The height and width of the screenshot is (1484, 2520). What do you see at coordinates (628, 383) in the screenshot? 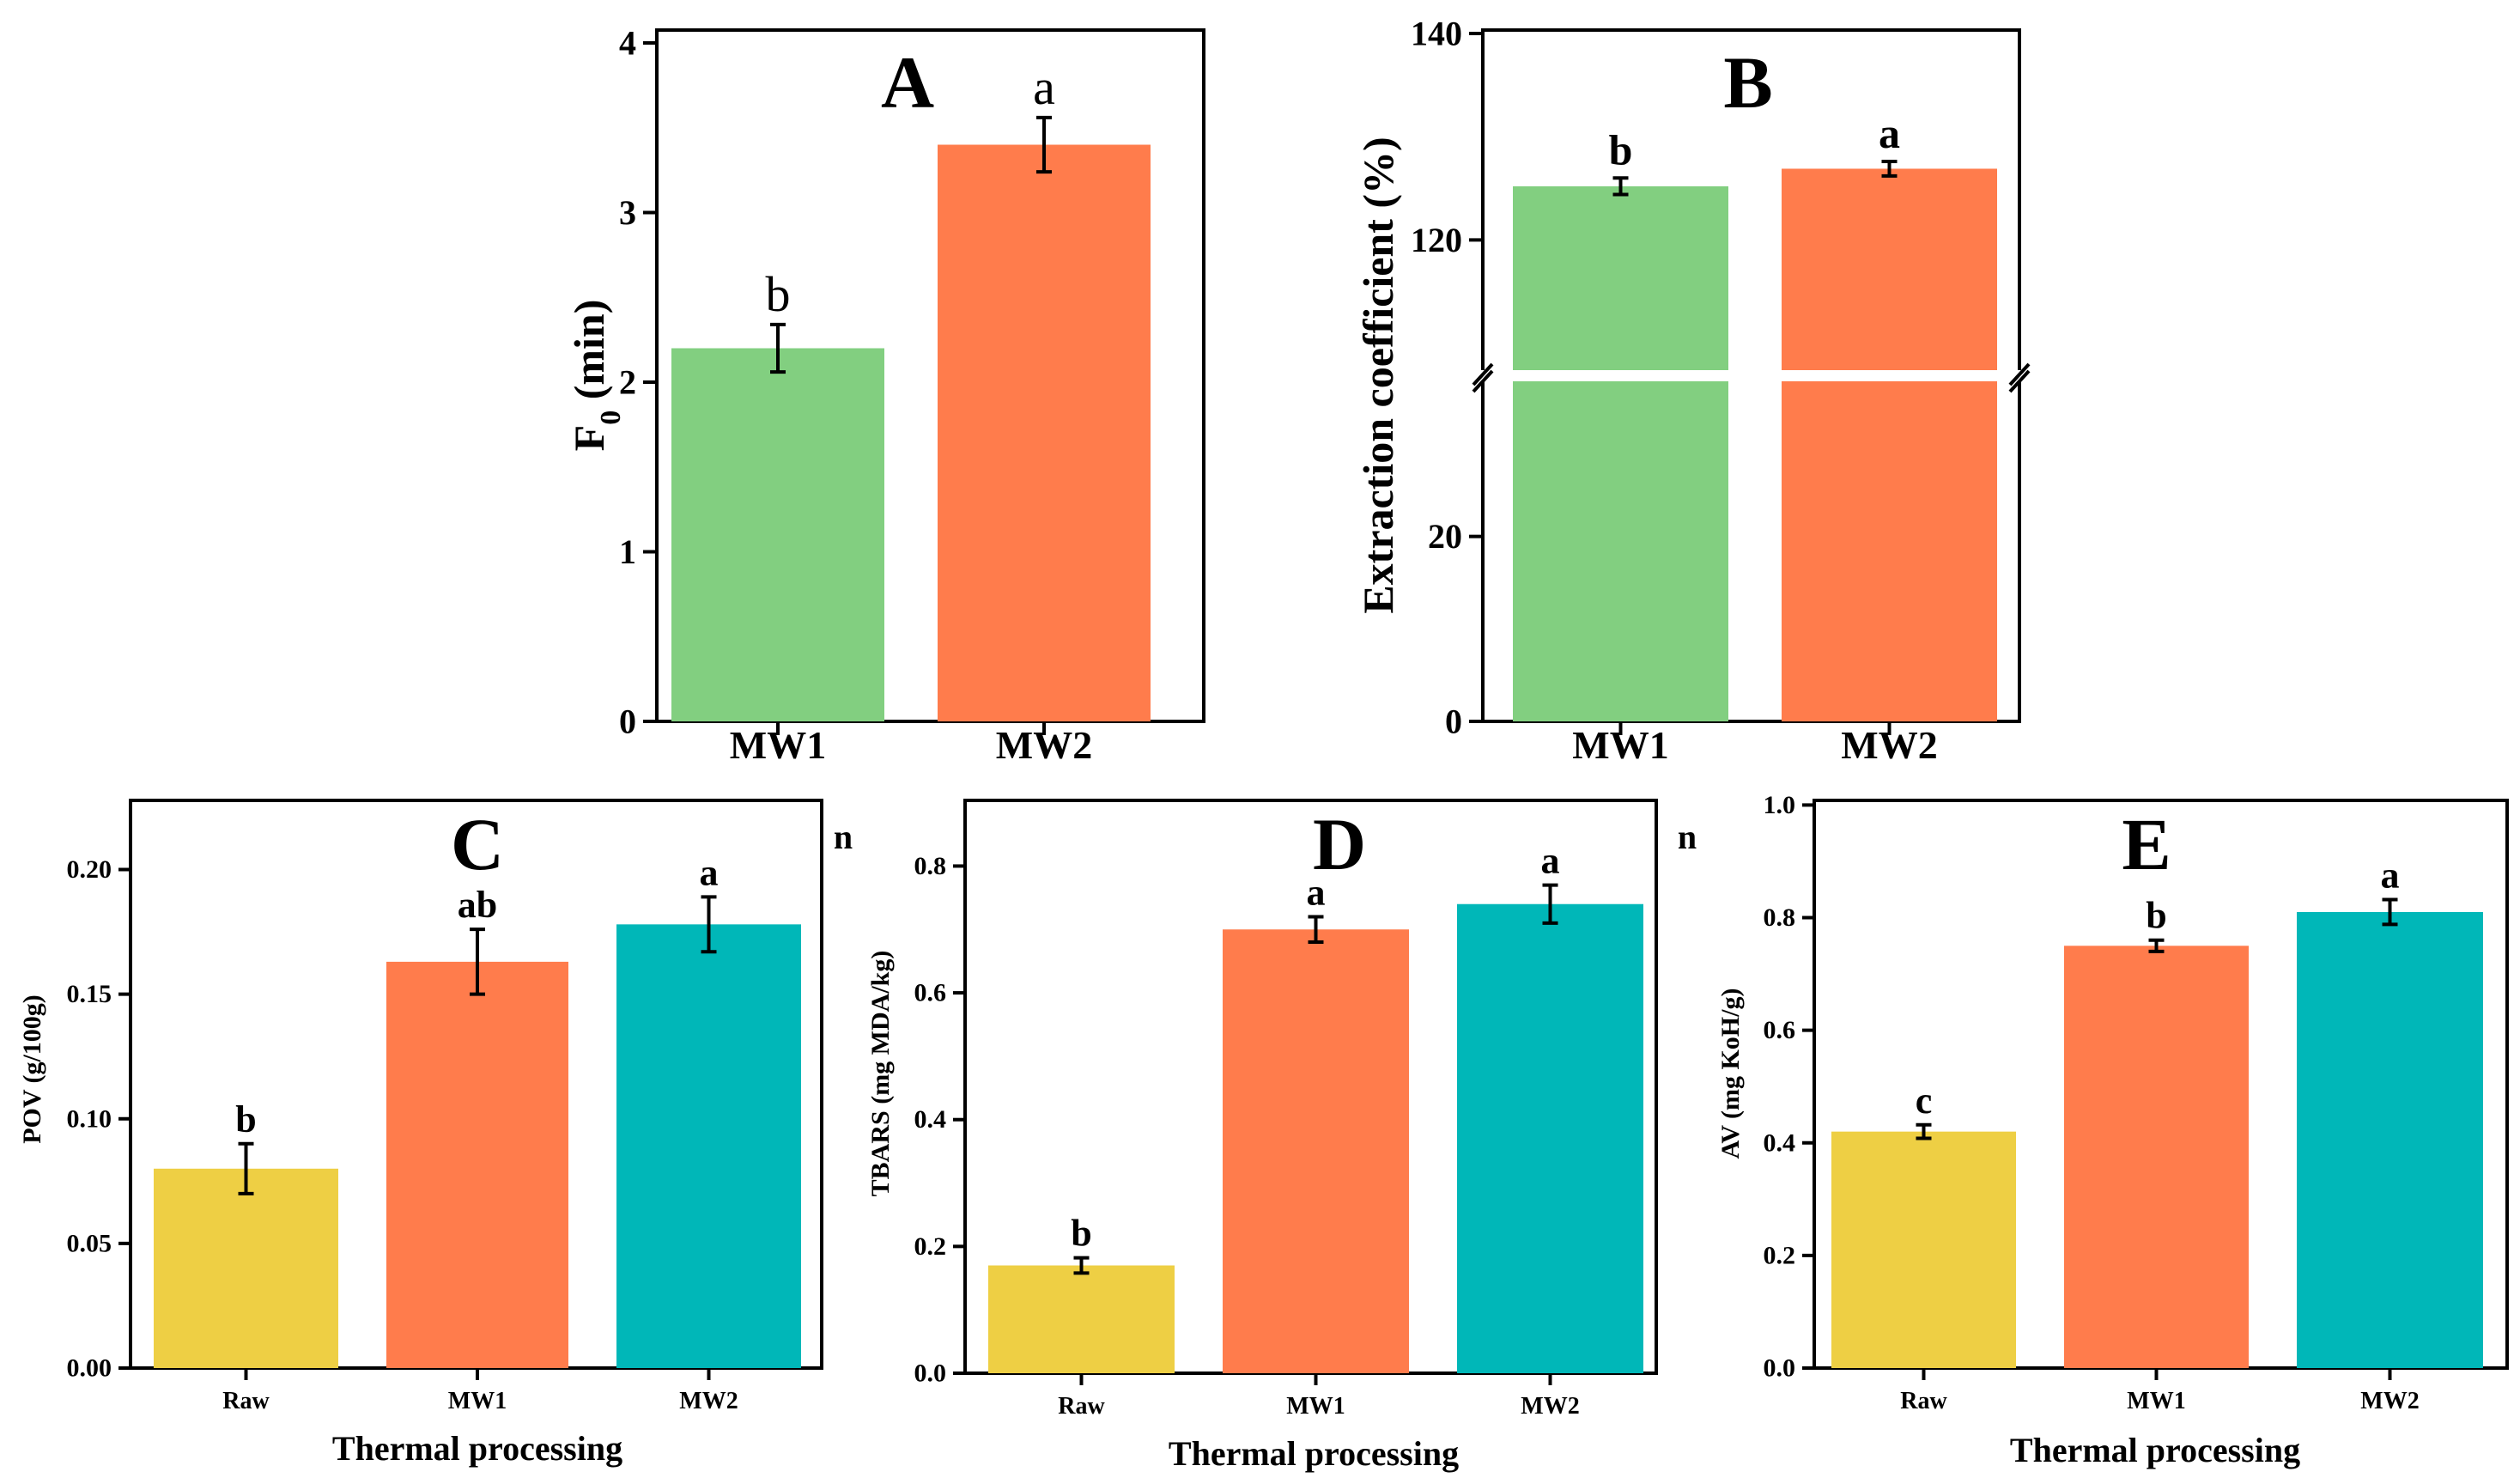
I see `y-tick-label: 2` at bounding box center [628, 383].